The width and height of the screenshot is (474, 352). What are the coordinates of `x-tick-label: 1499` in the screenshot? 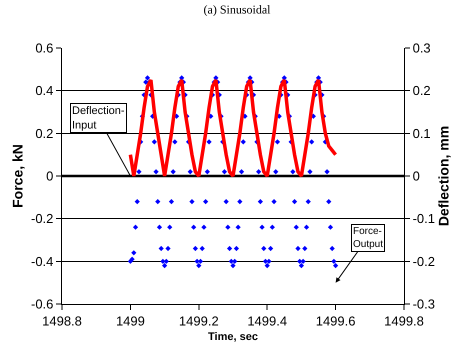 It's located at (130, 321).